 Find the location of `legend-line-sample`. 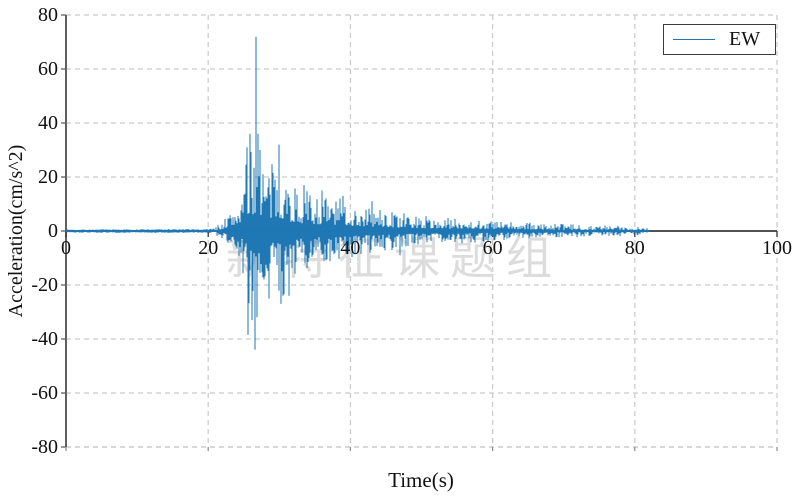

legend-line-sample is located at coordinates (694, 39).